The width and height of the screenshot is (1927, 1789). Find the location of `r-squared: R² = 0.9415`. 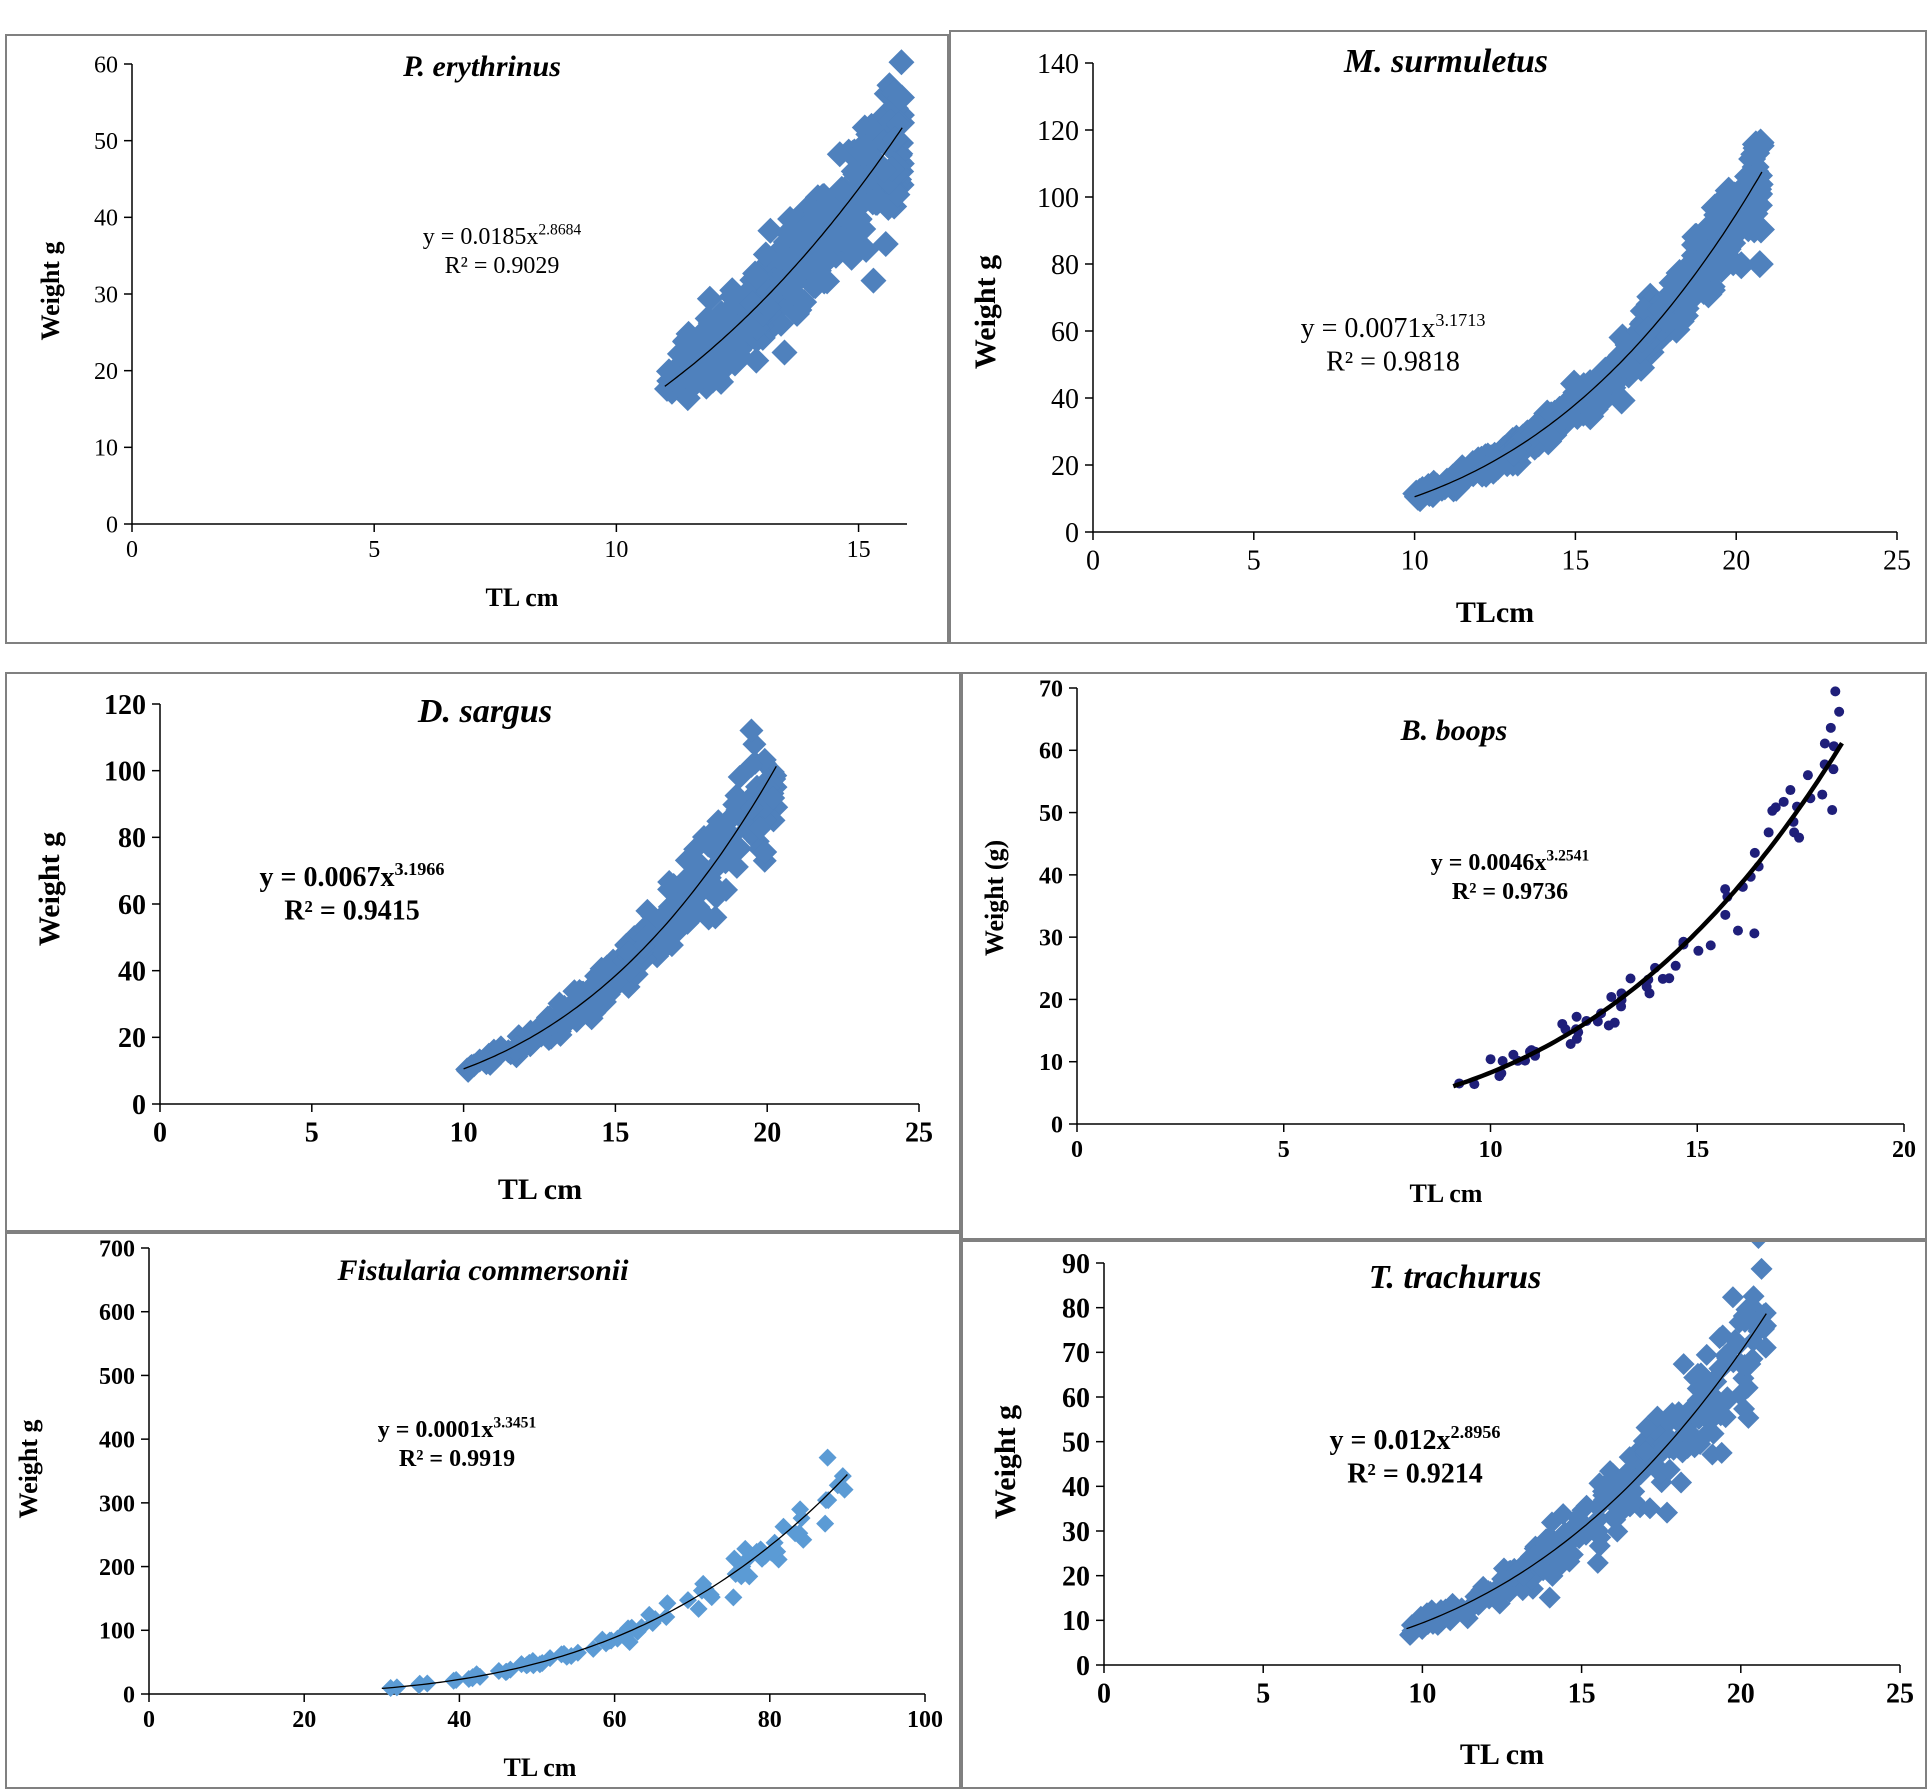

r-squared: R² = 0.9415 is located at coordinates (352, 911).